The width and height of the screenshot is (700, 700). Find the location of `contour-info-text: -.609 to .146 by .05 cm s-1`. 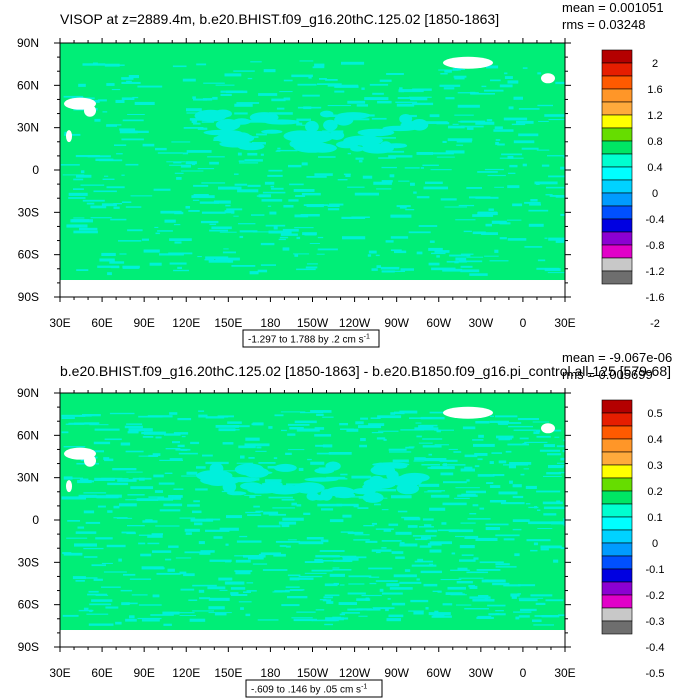

contour-info-text: -.609 to .146 by .05 cm s-1 is located at coordinates (309, 690).